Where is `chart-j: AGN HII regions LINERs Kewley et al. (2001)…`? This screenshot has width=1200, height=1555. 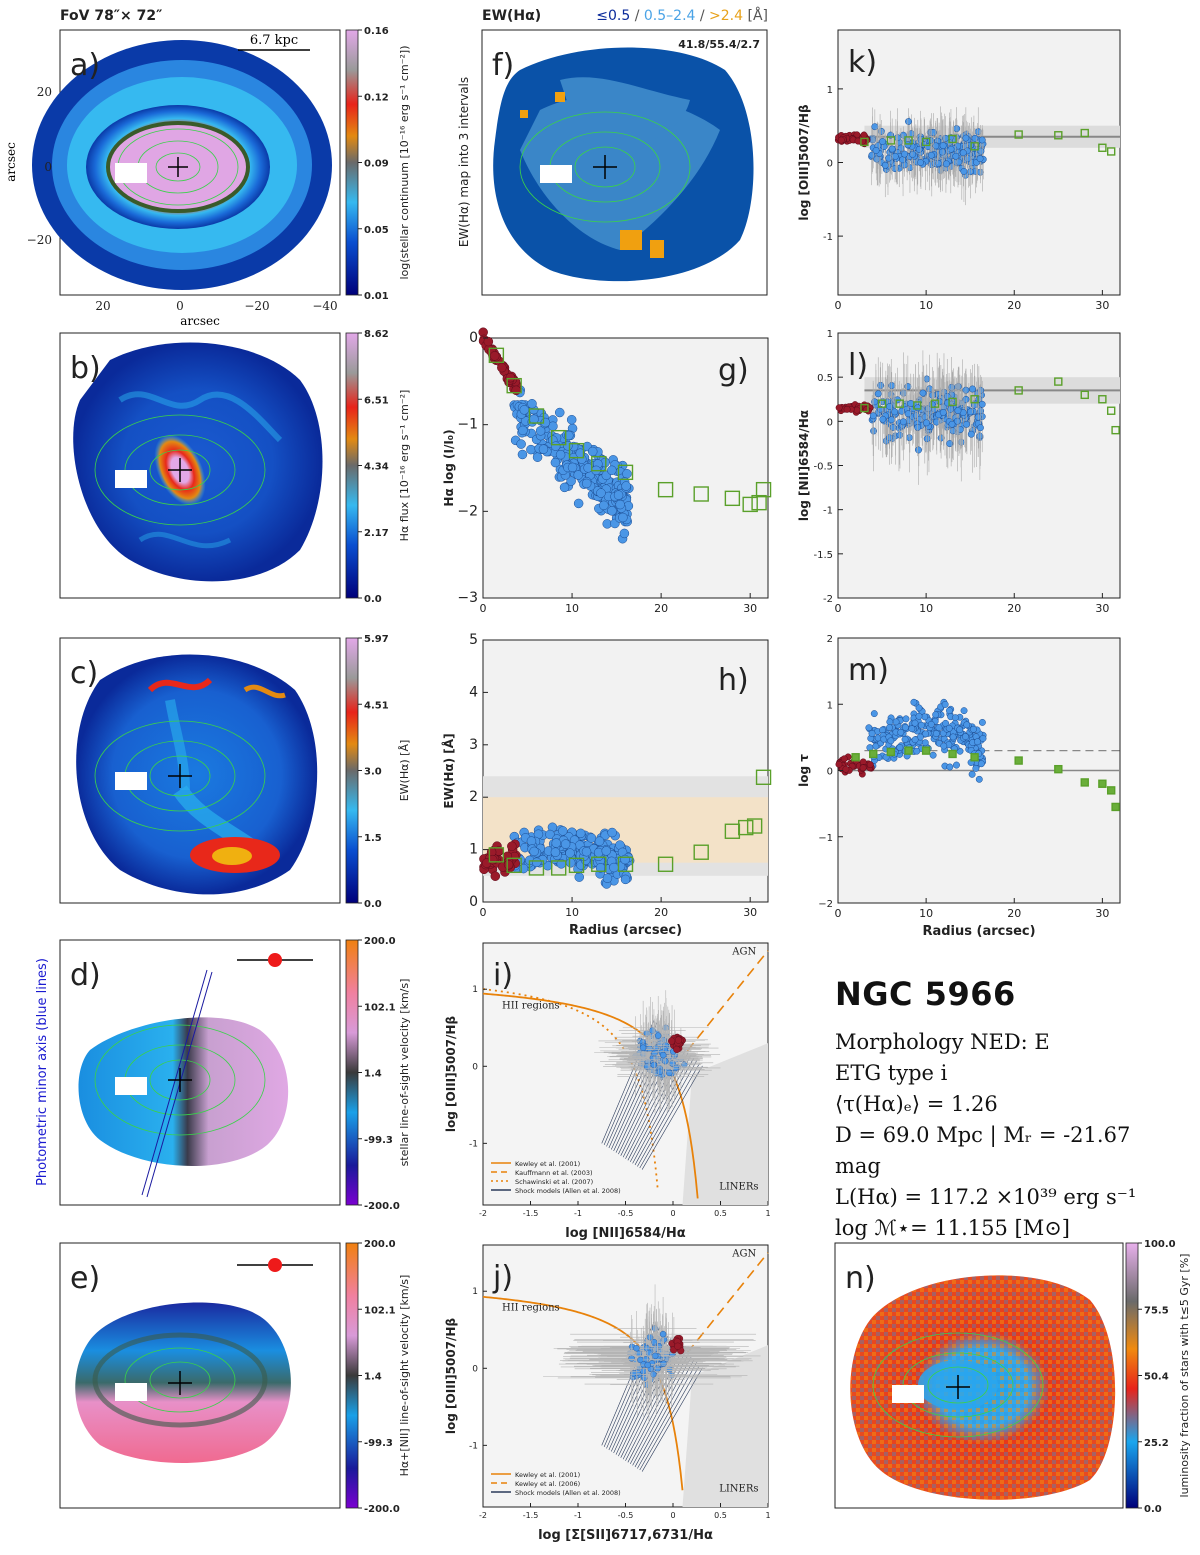 chart-j: AGN HII regions LINERs Kewley et al. (2001)… is located at coordinates (607, 1393).